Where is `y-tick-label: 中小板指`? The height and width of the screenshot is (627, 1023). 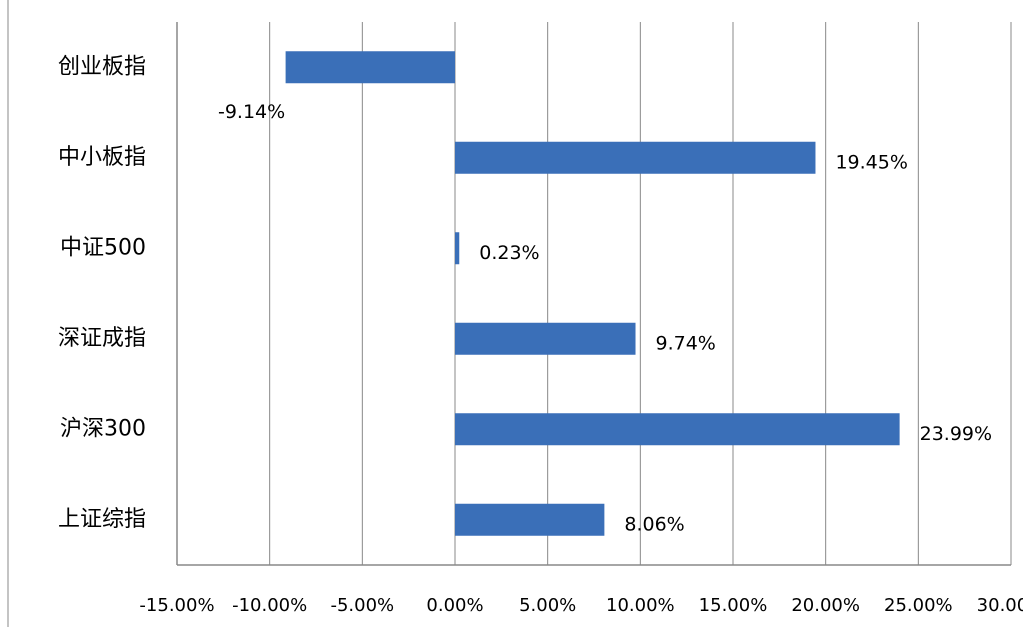
y-tick-label: 中小板指 is located at coordinates (102, 157).